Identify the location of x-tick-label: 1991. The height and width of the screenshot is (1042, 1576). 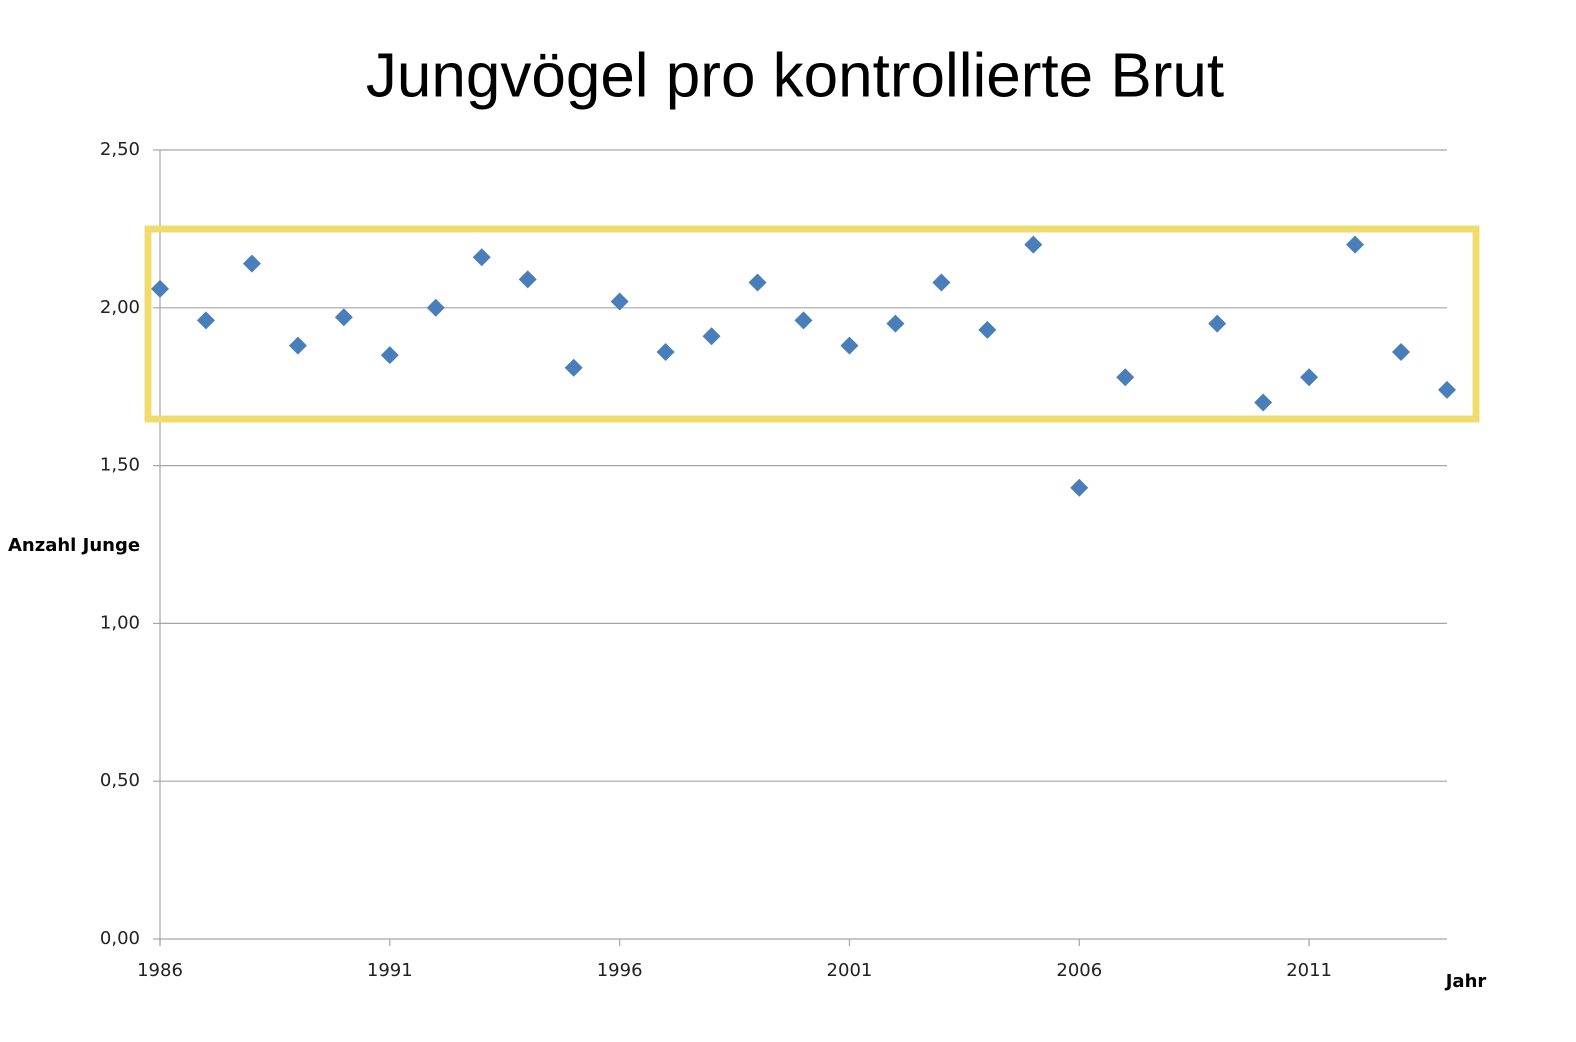
(390, 970).